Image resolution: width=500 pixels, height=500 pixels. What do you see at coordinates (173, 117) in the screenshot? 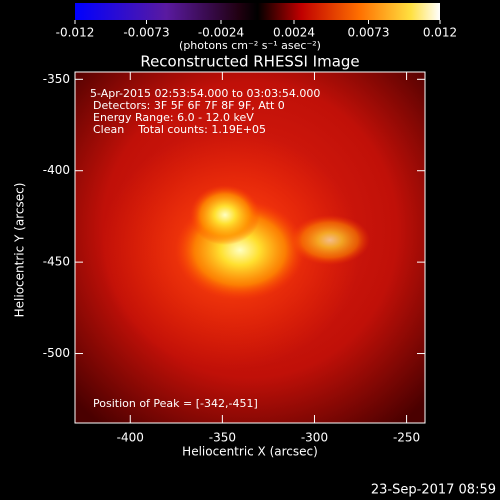
I see `annotation: Energy Range: 6.0 - 12.0 keV` at bounding box center [173, 117].